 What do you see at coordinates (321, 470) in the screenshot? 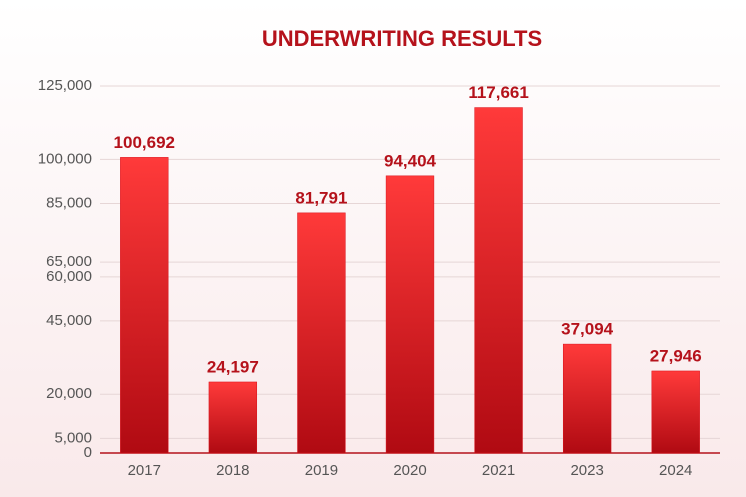
I see `x-tick-label: 2019` at bounding box center [321, 470].